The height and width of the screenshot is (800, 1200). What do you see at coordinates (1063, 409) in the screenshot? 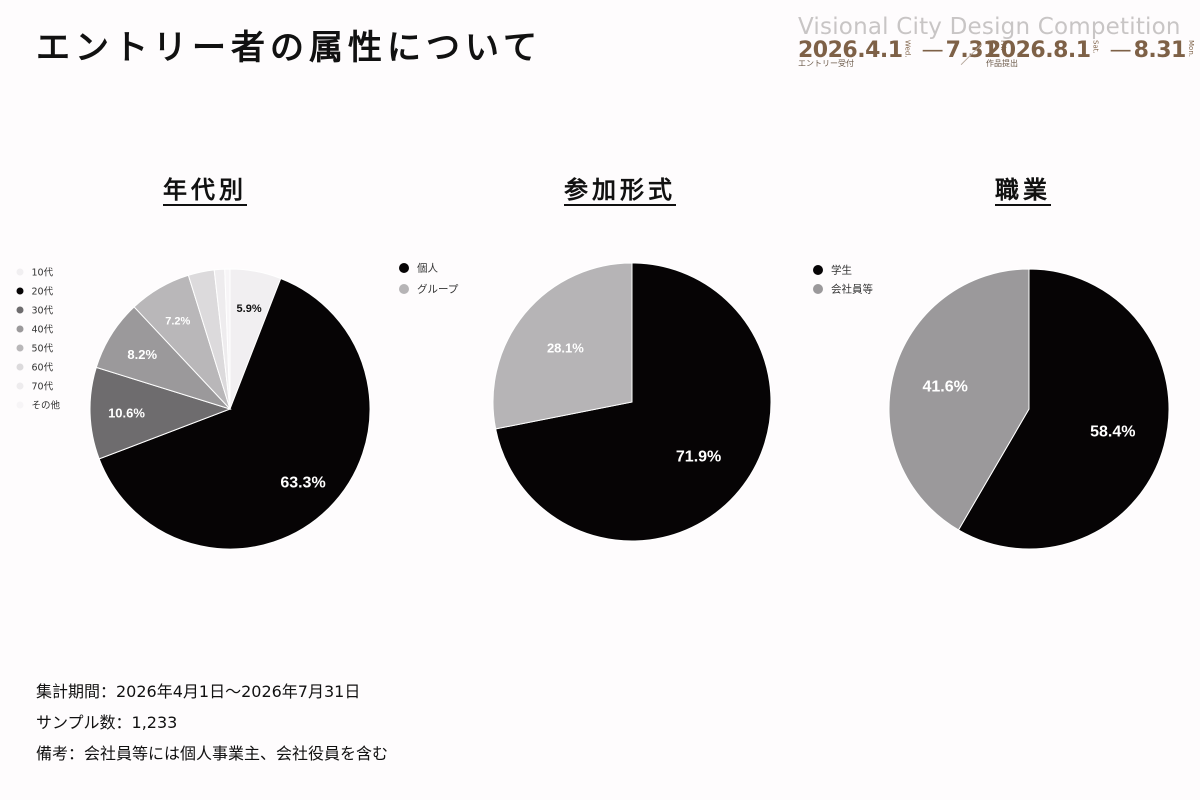
I see `pie-slice-学生` at bounding box center [1063, 409].